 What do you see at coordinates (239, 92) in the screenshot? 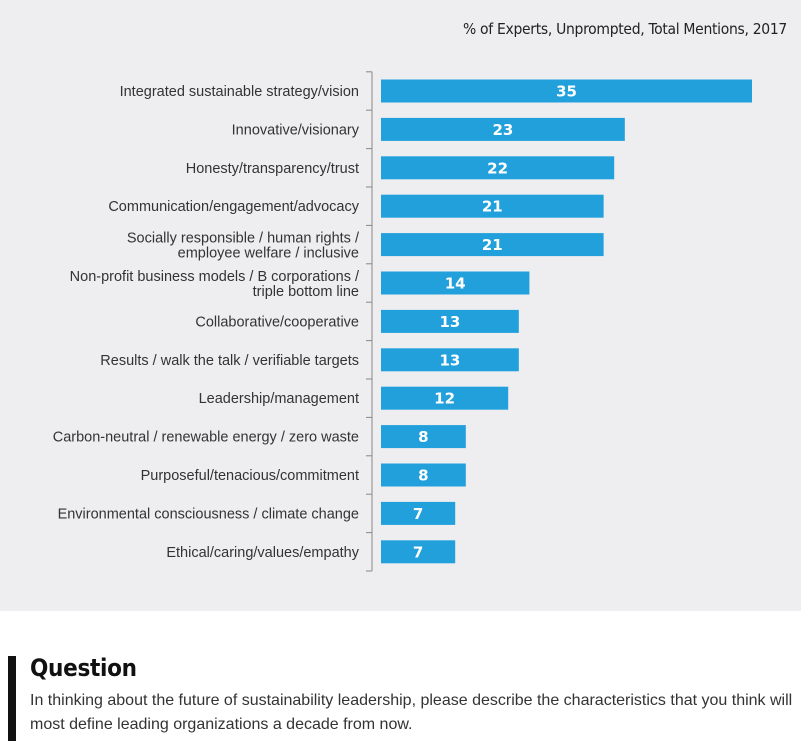
I see `category-label: Integrated sustainable strategy/vision` at bounding box center [239, 92].